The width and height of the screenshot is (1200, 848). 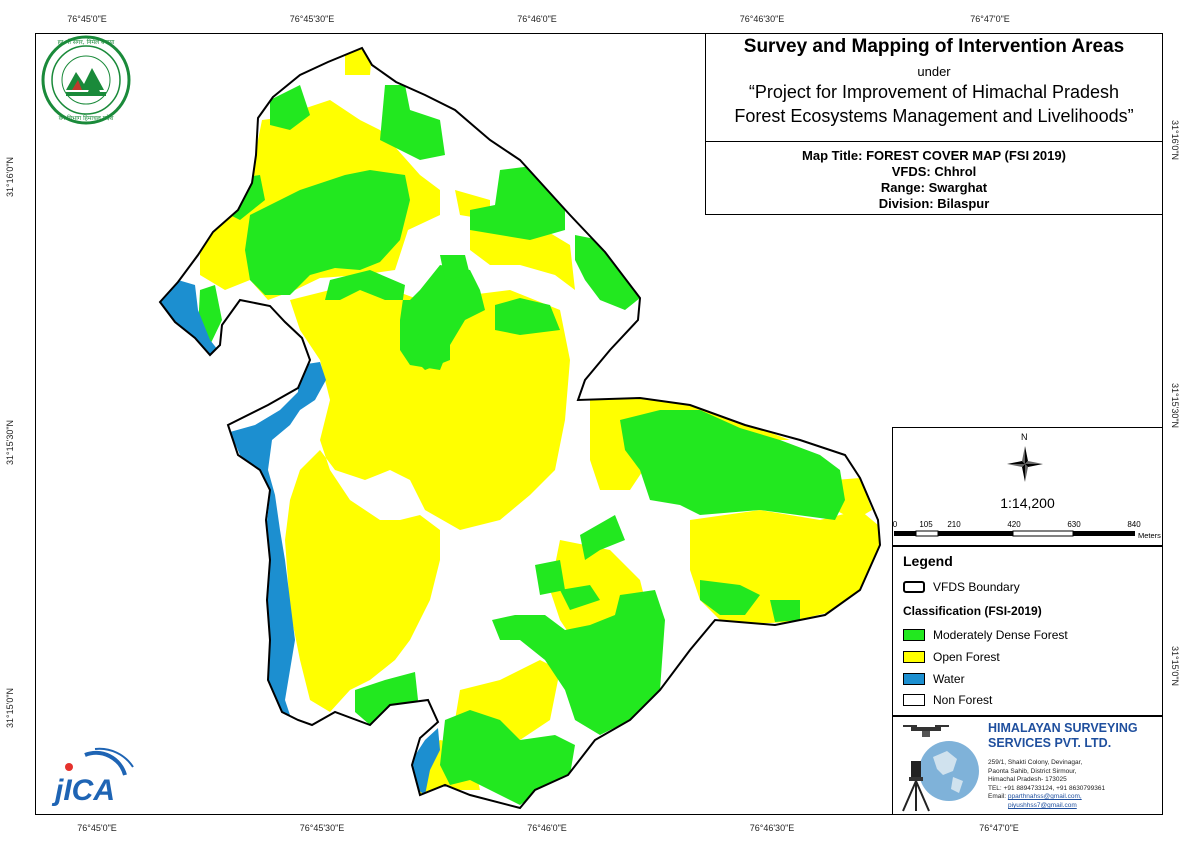 What do you see at coordinates (1047, 788) in the screenshot?
I see `telephone: TEL: +91 8894733124, +91 8630799361` at bounding box center [1047, 788].